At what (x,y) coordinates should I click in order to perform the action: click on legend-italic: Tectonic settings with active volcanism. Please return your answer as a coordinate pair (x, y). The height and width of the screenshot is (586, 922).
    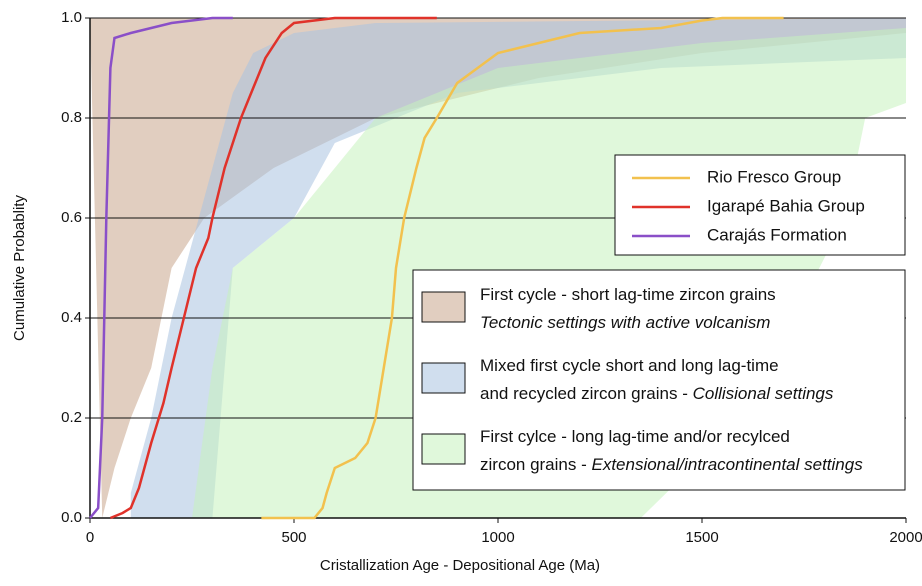
    Looking at the image, I should click on (625, 322).